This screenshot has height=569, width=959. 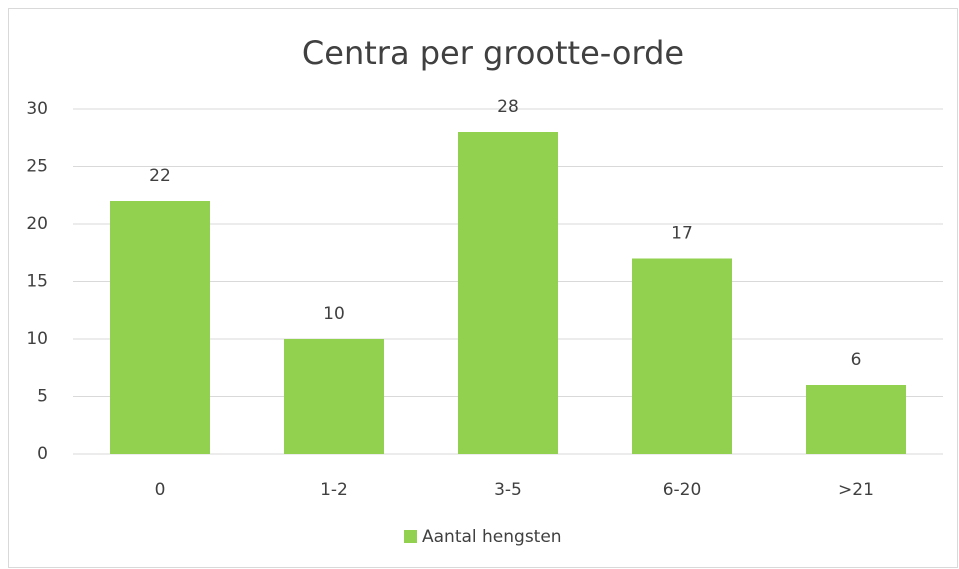 I want to click on data-label: 17, so click(x=682, y=234).